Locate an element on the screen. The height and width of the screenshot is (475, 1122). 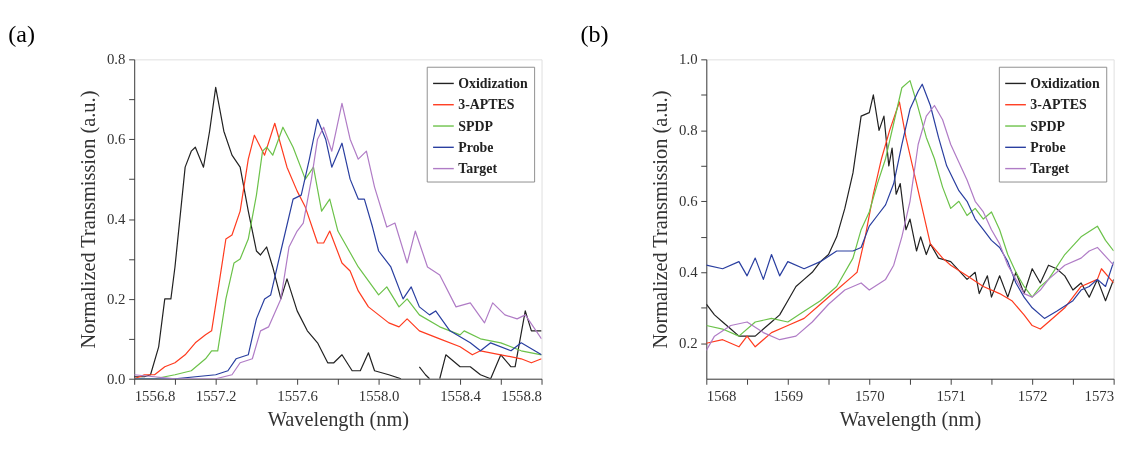
x-tick-label: 1572 is located at coordinates (1032, 395).